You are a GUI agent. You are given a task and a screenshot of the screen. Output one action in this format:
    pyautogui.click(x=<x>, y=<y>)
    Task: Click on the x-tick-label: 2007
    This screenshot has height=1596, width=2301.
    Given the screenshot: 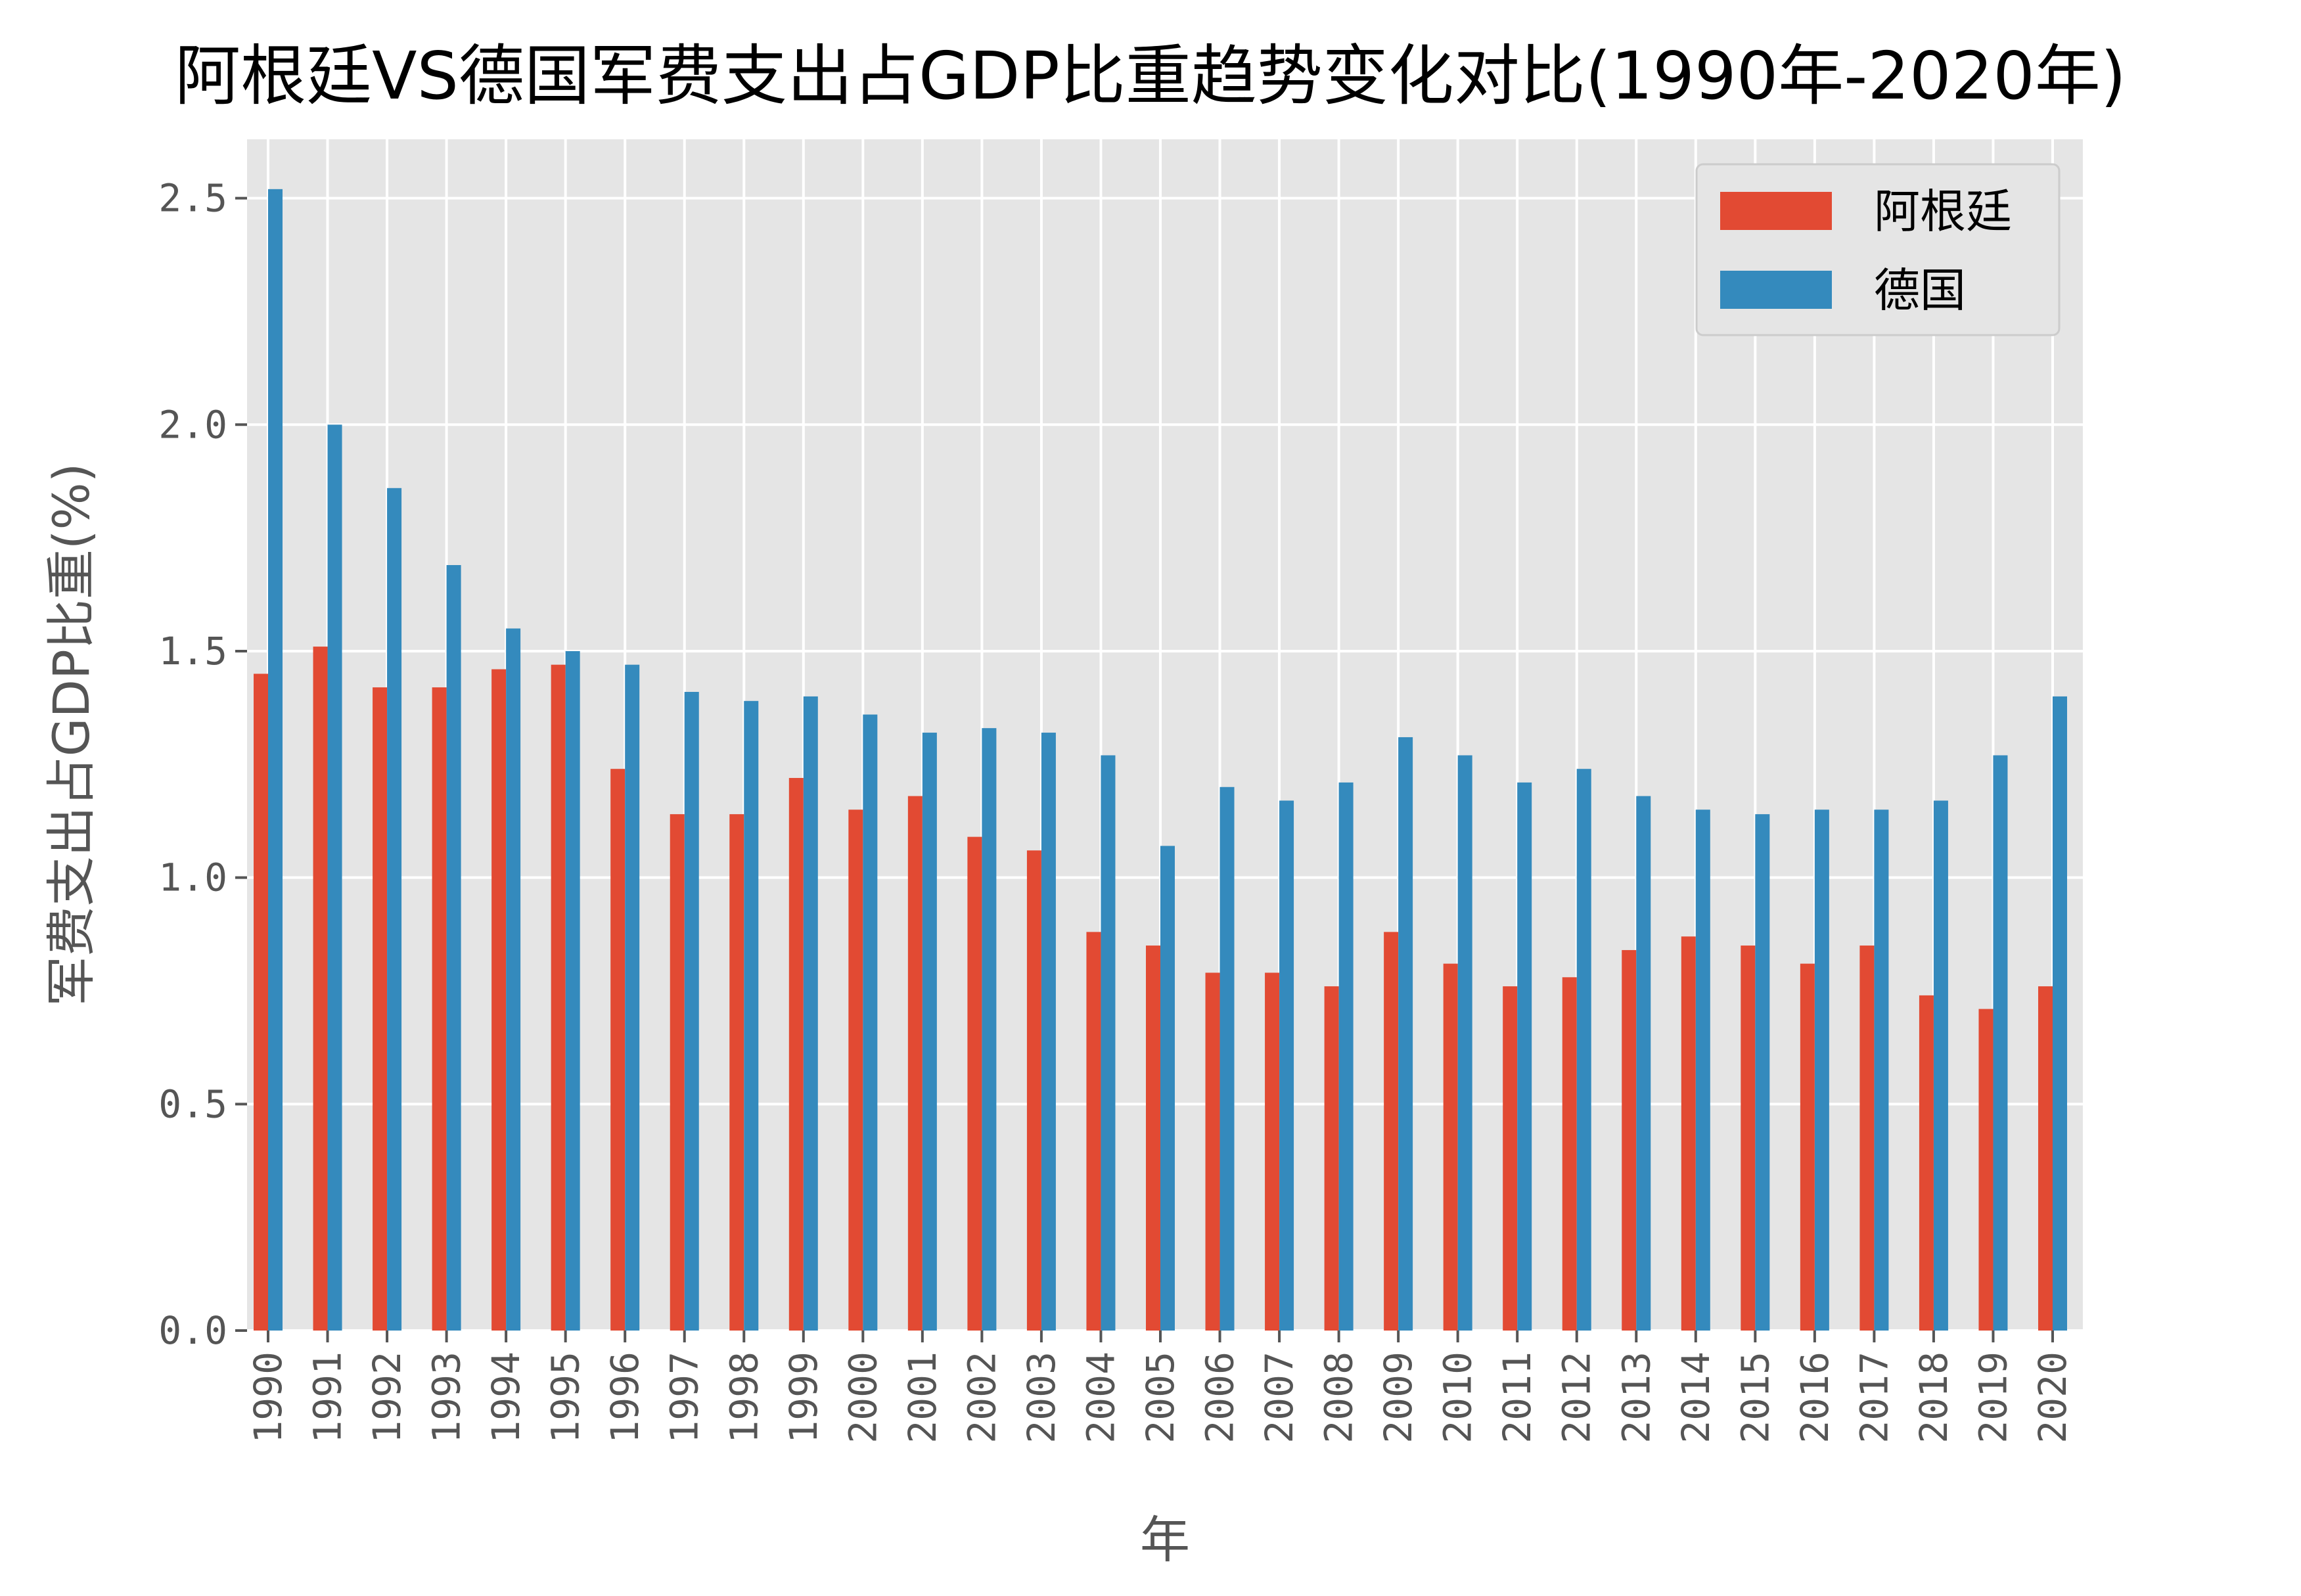 What is the action you would take?
    pyautogui.click(x=1280, y=1398)
    